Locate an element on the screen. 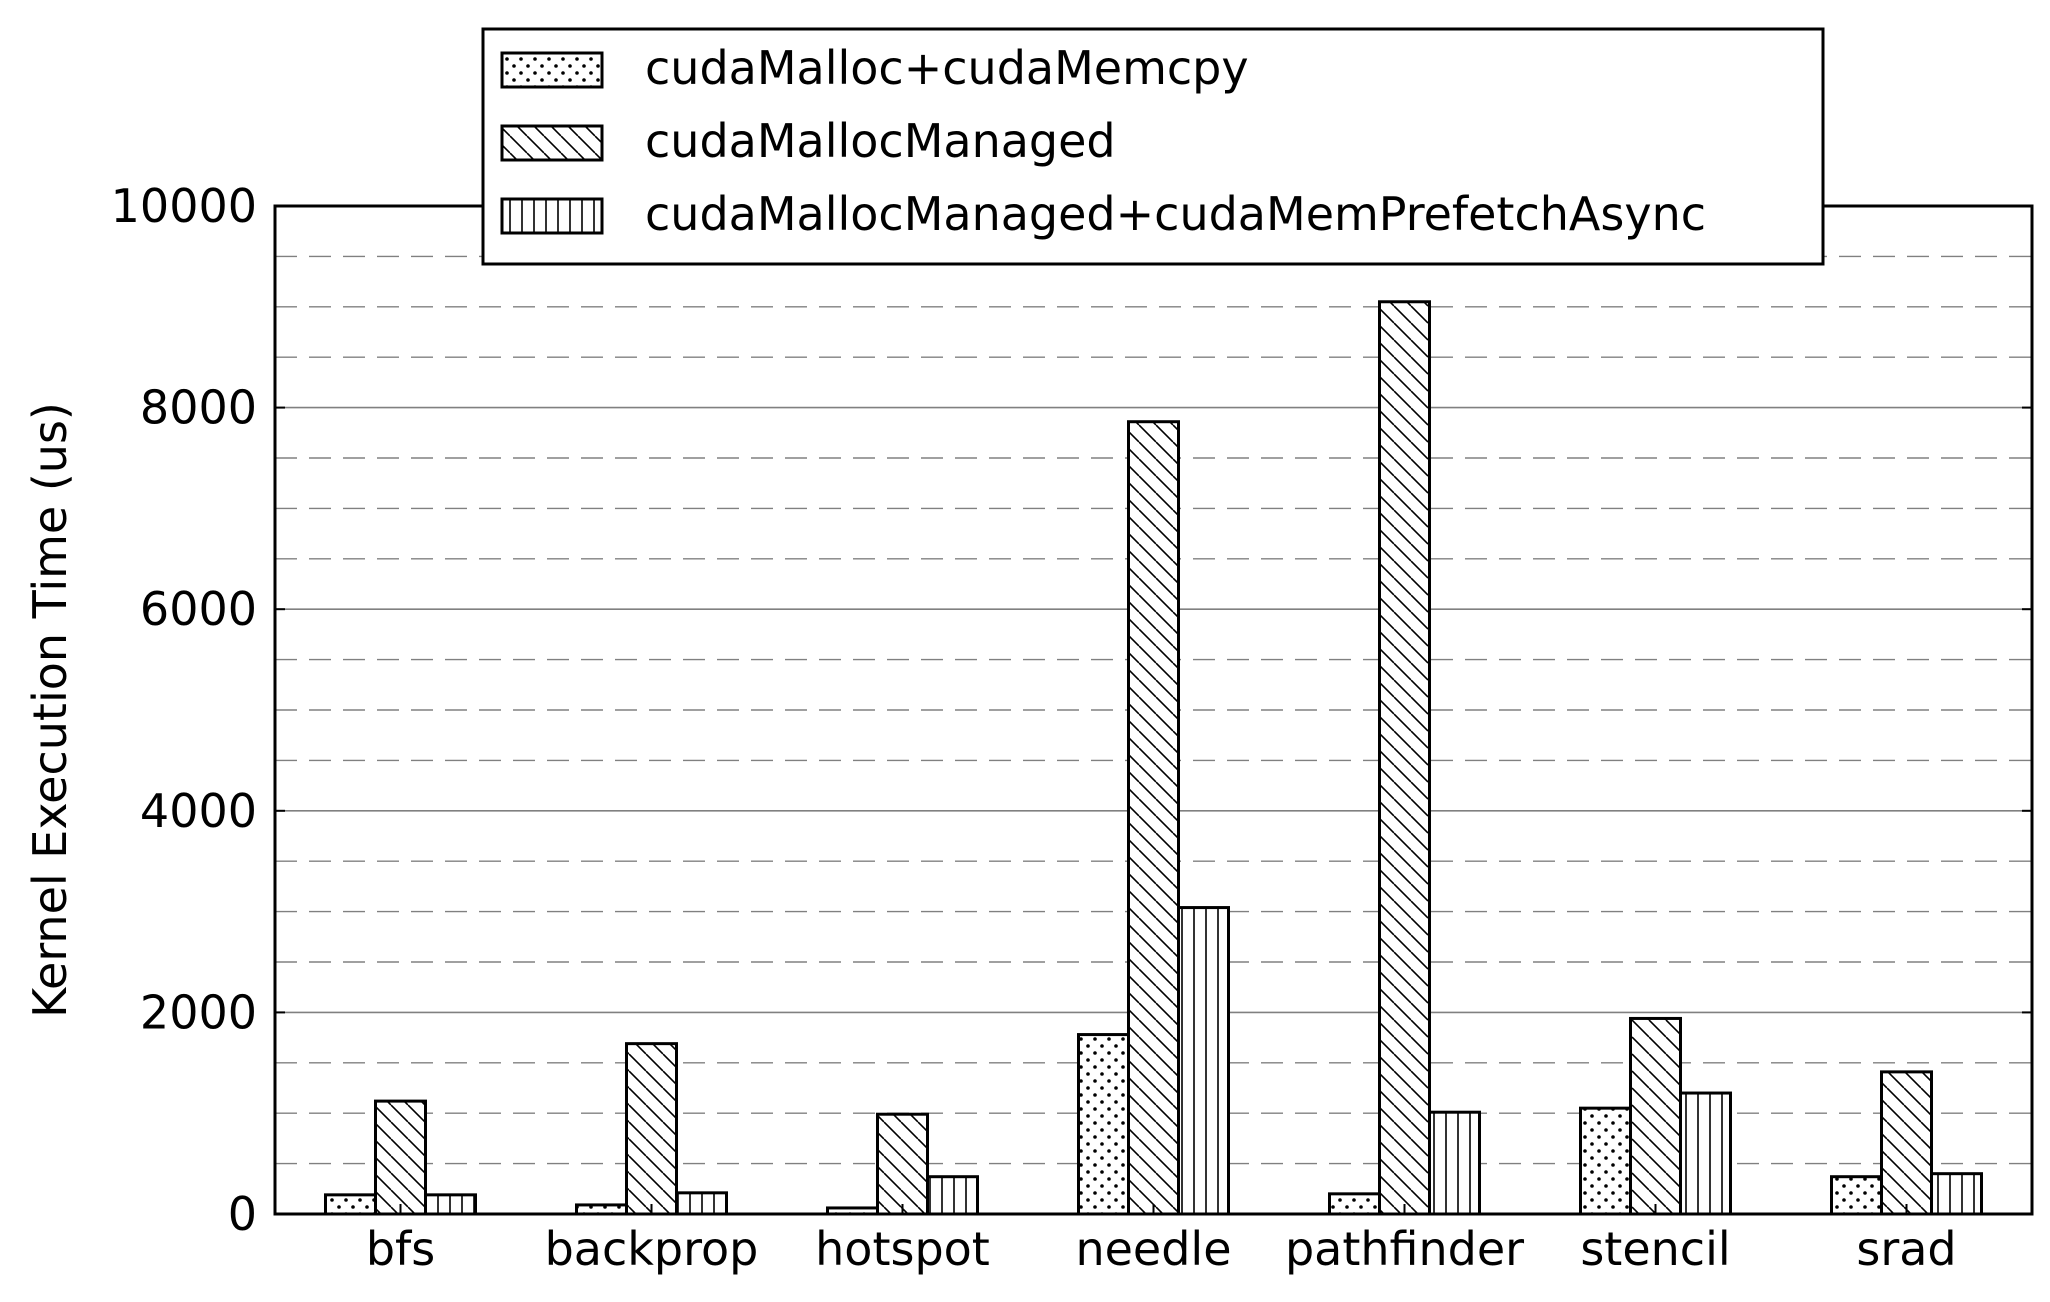  y-axis-label: Kernel Execution Time (us) is located at coordinates (50, 710).